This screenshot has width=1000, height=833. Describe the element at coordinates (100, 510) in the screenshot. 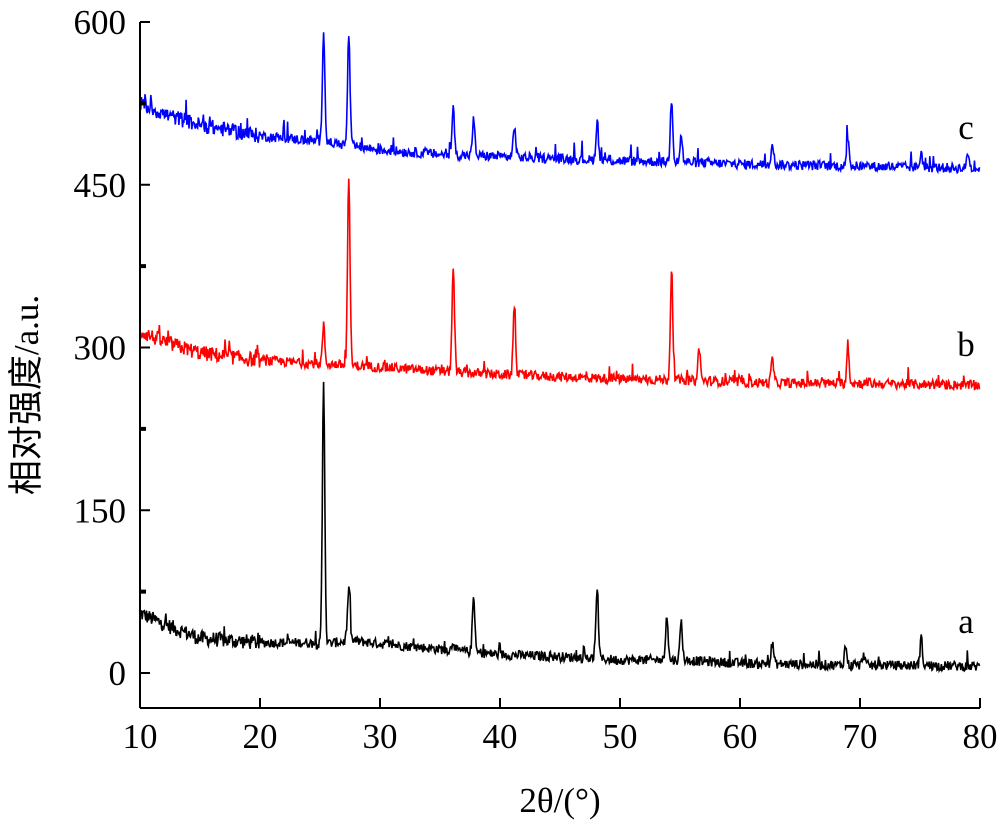

I see `y-tick-label: 150` at that location.